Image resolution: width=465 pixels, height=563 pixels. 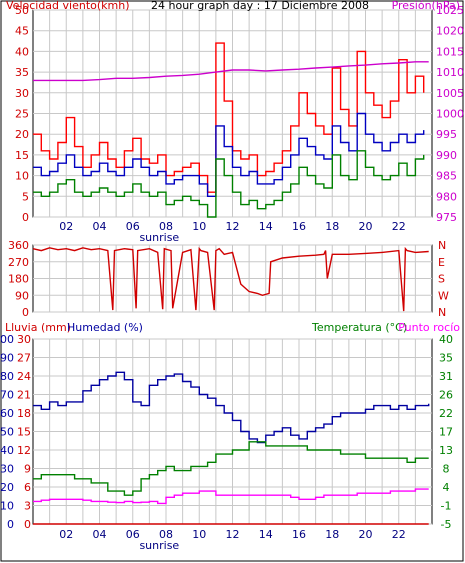 What do you see at coordinates (27, 487) in the screenshot?
I see `panel3-rain-tick: 6` at bounding box center [27, 487].